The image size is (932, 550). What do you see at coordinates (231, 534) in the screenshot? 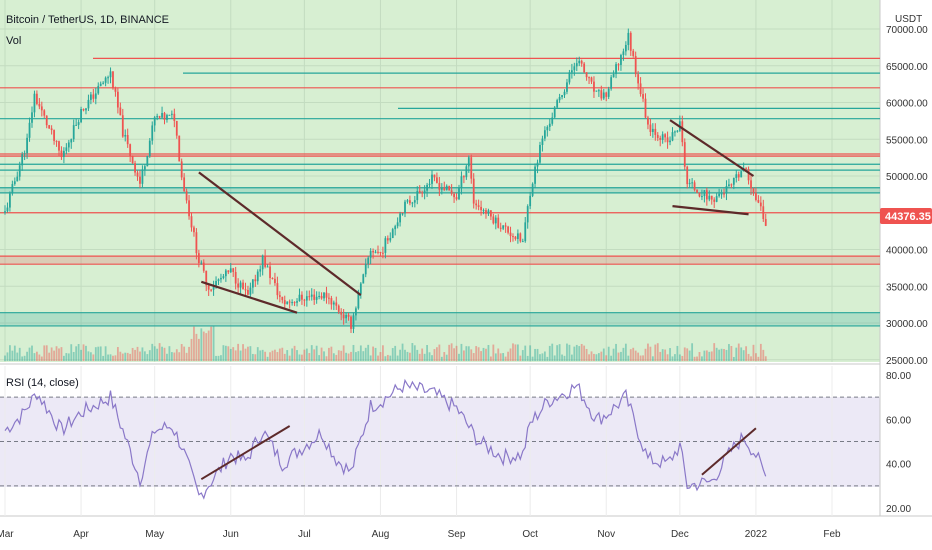
I see `time-tick-label: Jun` at bounding box center [231, 534].